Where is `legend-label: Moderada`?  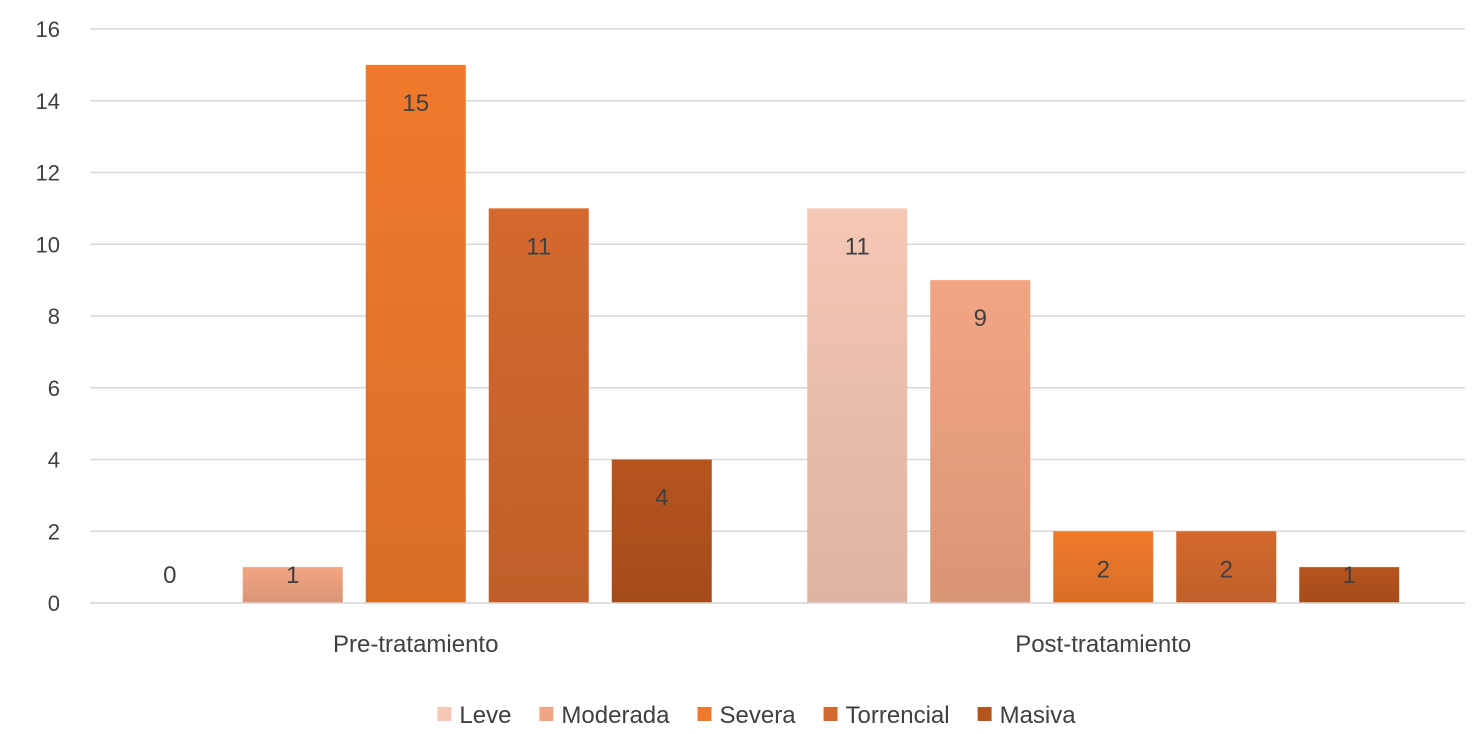 legend-label: Moderada is located at coordinates (615, 715).